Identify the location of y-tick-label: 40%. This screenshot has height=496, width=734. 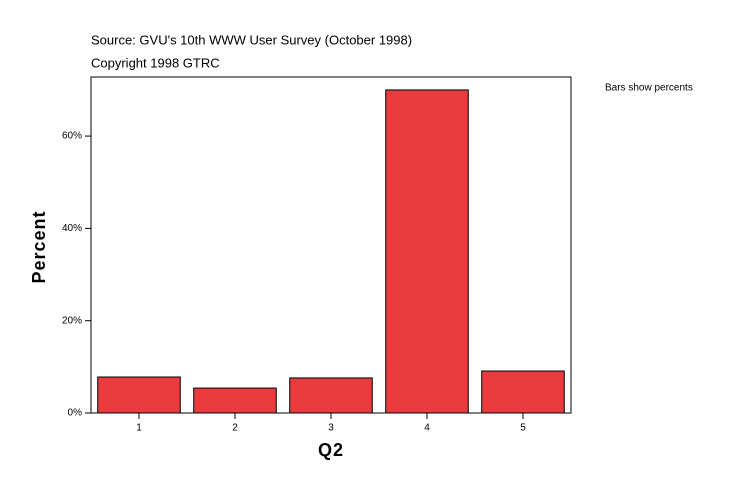
(72, 228).